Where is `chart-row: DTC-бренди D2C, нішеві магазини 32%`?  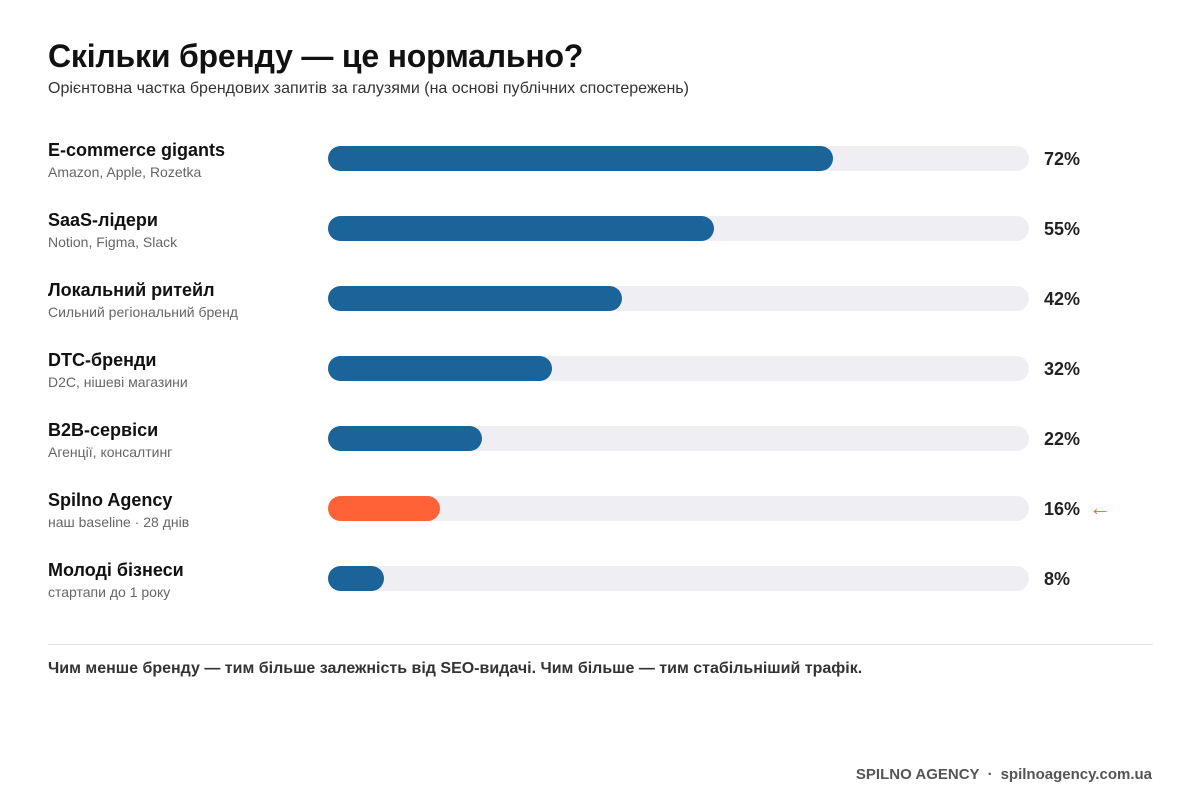 chart-row: DTC-бренди D2C, нішеві магазини 32% is located at coordinates (600, 375).